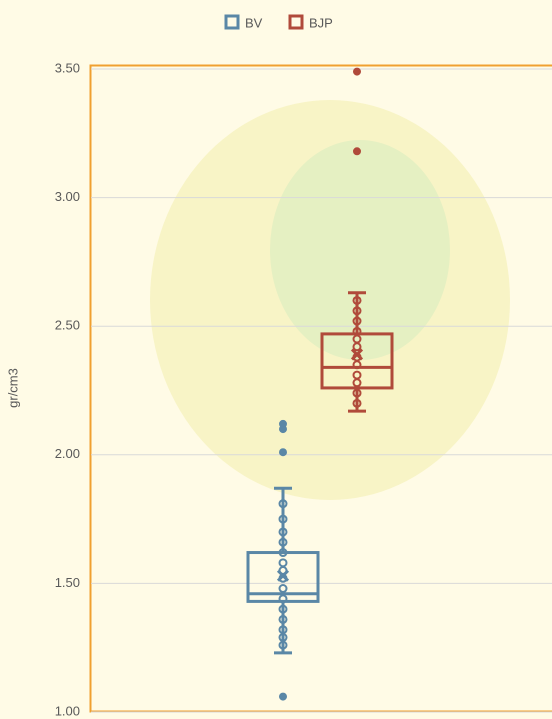 This screenshot has width=552, height=719. Describe the element at coordinates (67, 67) in the screenshot. I see `y-tick-label: 3.50` at that location.